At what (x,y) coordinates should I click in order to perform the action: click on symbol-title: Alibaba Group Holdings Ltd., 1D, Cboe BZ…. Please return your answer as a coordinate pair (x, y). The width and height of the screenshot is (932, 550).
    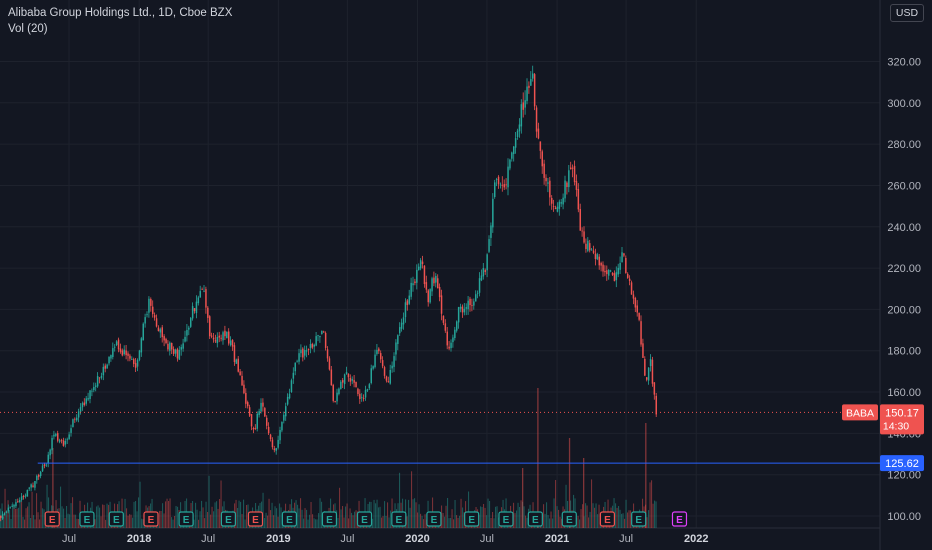
    Looking at the image, I should click on (120, 13).